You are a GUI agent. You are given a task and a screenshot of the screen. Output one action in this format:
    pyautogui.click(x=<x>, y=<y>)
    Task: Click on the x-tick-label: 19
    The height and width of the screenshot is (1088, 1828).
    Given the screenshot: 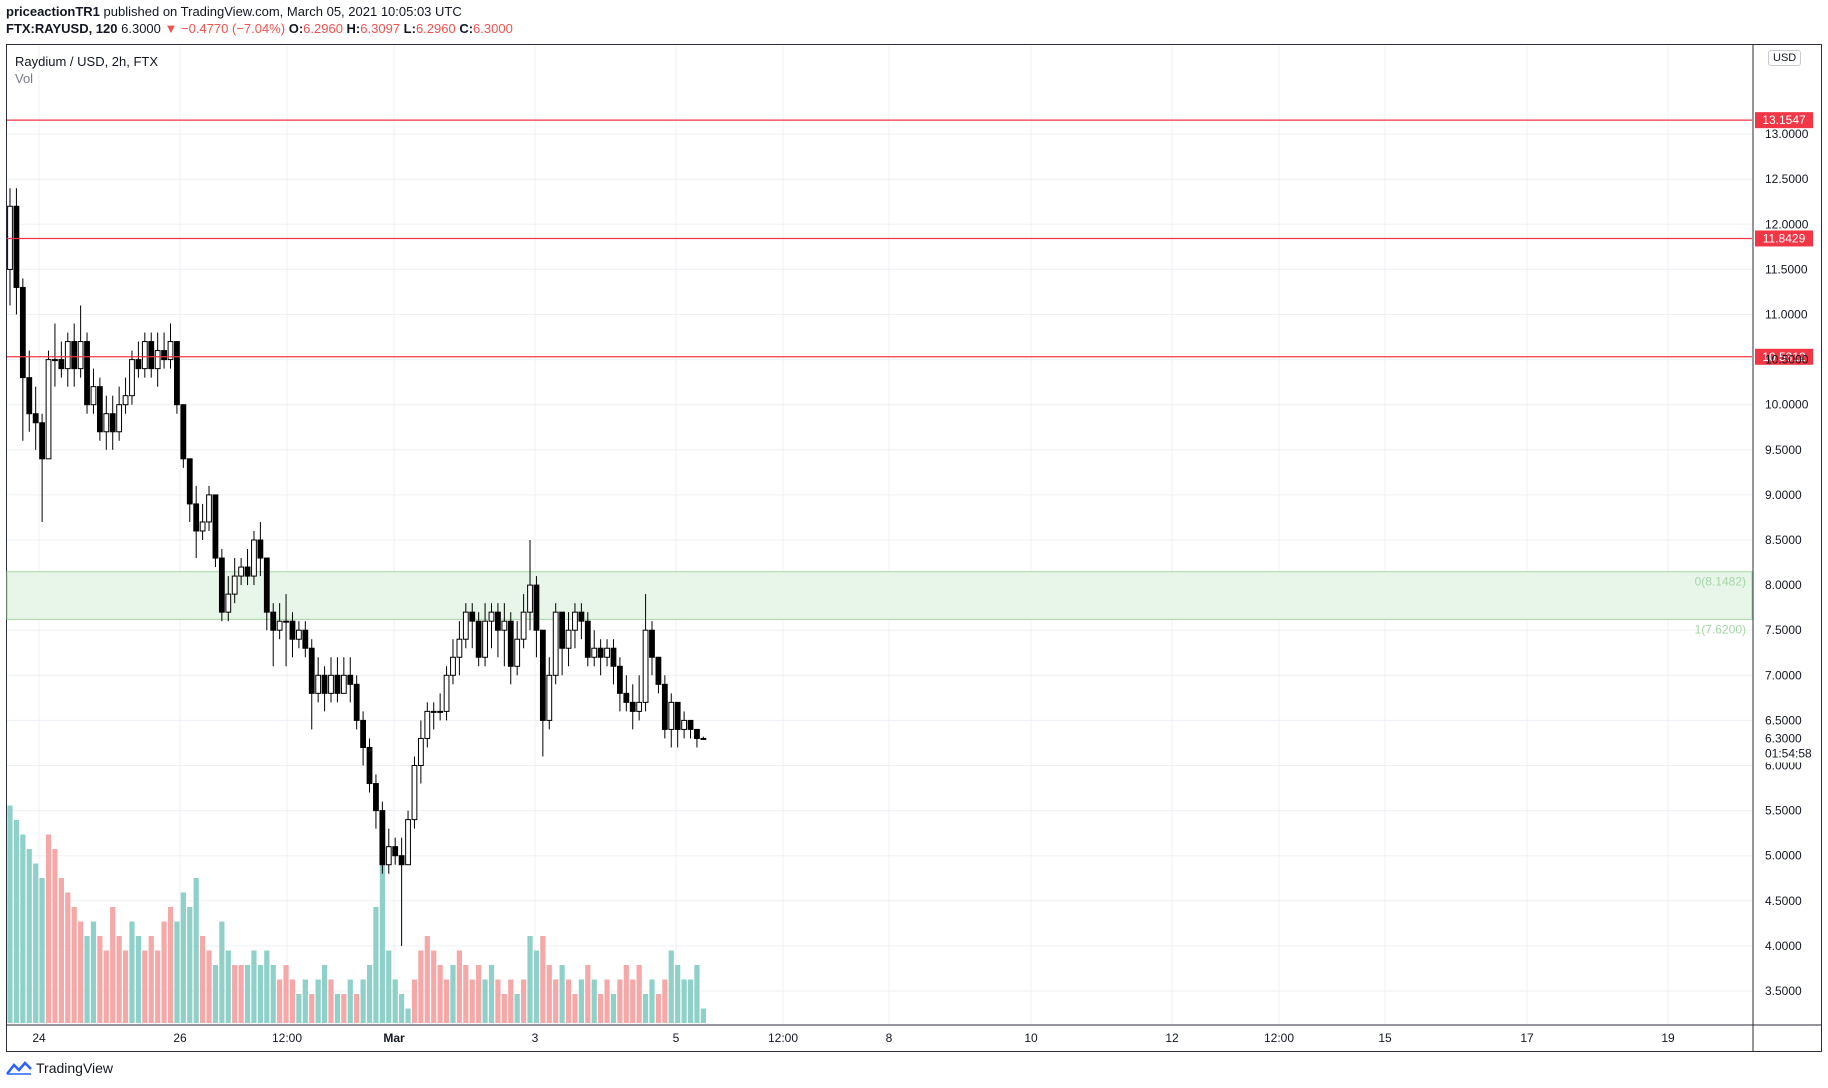 What is the action you would take?
    pyautogui.click(x=1668, y=1038)
    